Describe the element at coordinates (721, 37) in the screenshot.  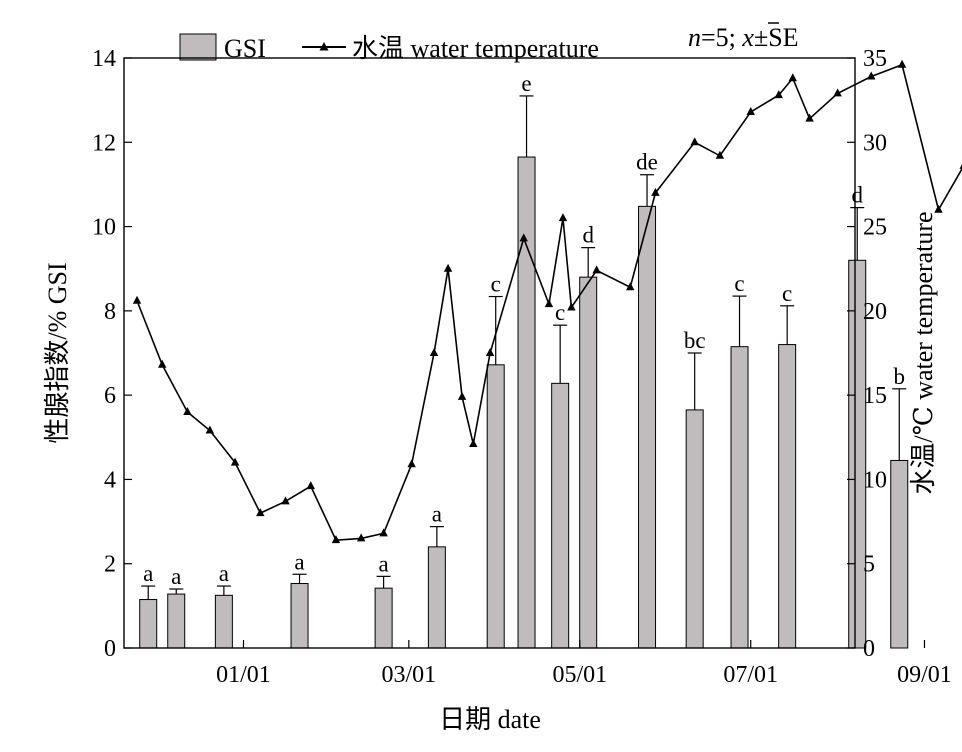
I see `annotation-n-value: =5;` at that location.